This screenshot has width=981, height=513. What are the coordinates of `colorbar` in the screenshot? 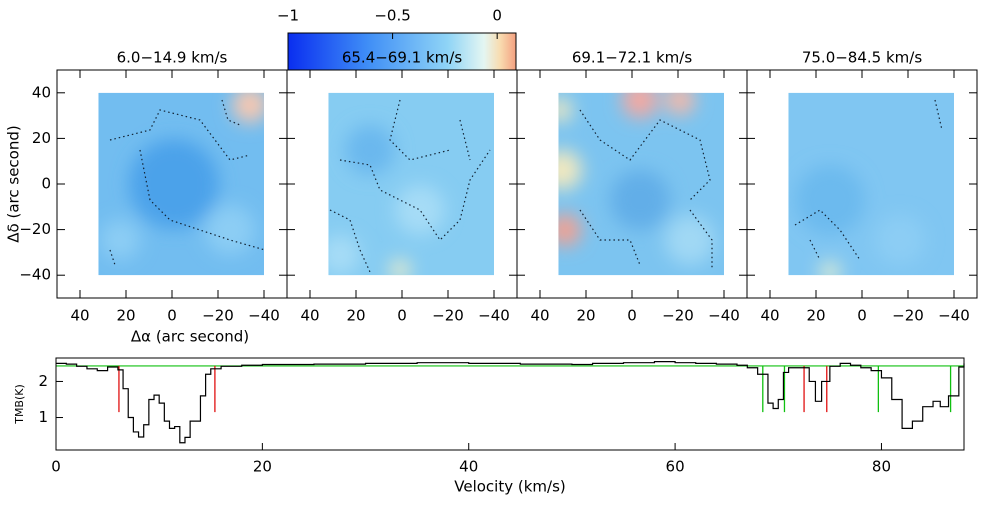 It's located at (402, 51).